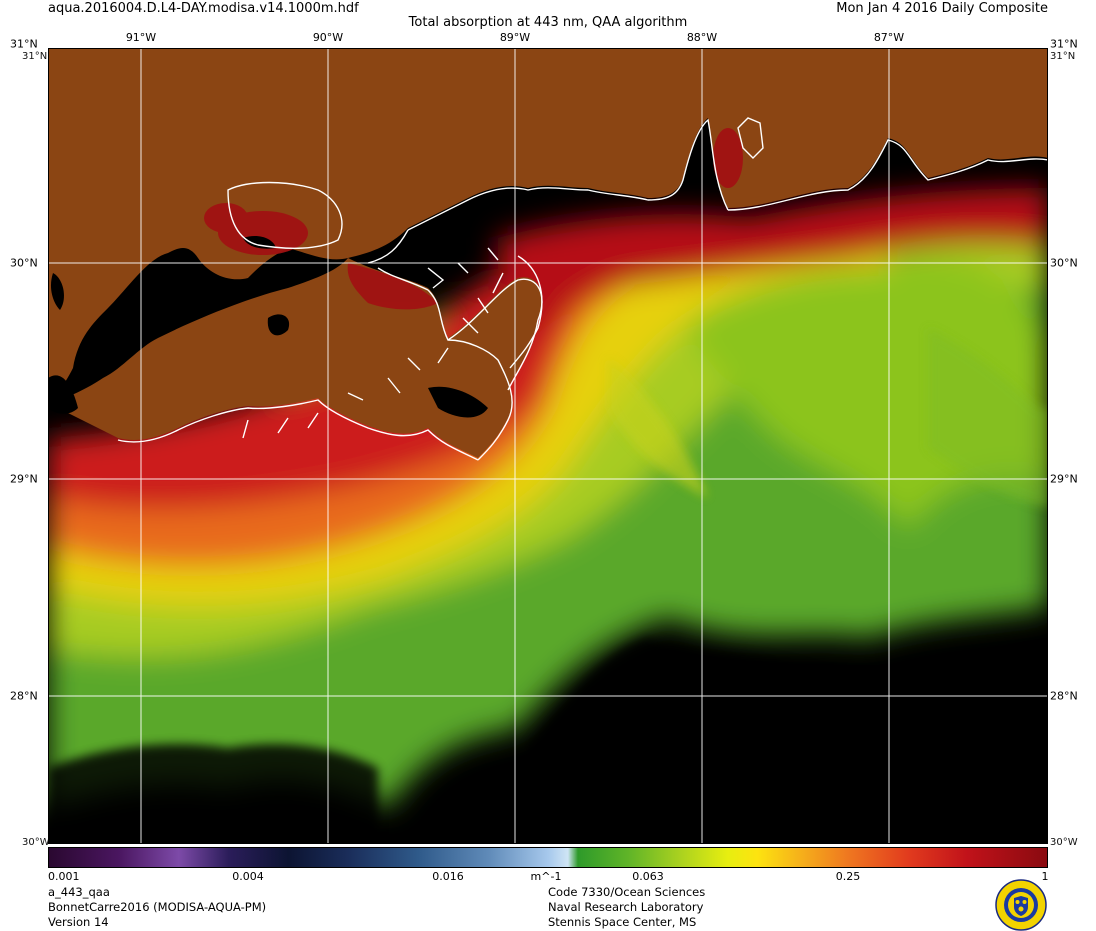 This screenshot has width=1096, height=931. I want to click on corner-label-top-left: 31°N, so click(35, 56).